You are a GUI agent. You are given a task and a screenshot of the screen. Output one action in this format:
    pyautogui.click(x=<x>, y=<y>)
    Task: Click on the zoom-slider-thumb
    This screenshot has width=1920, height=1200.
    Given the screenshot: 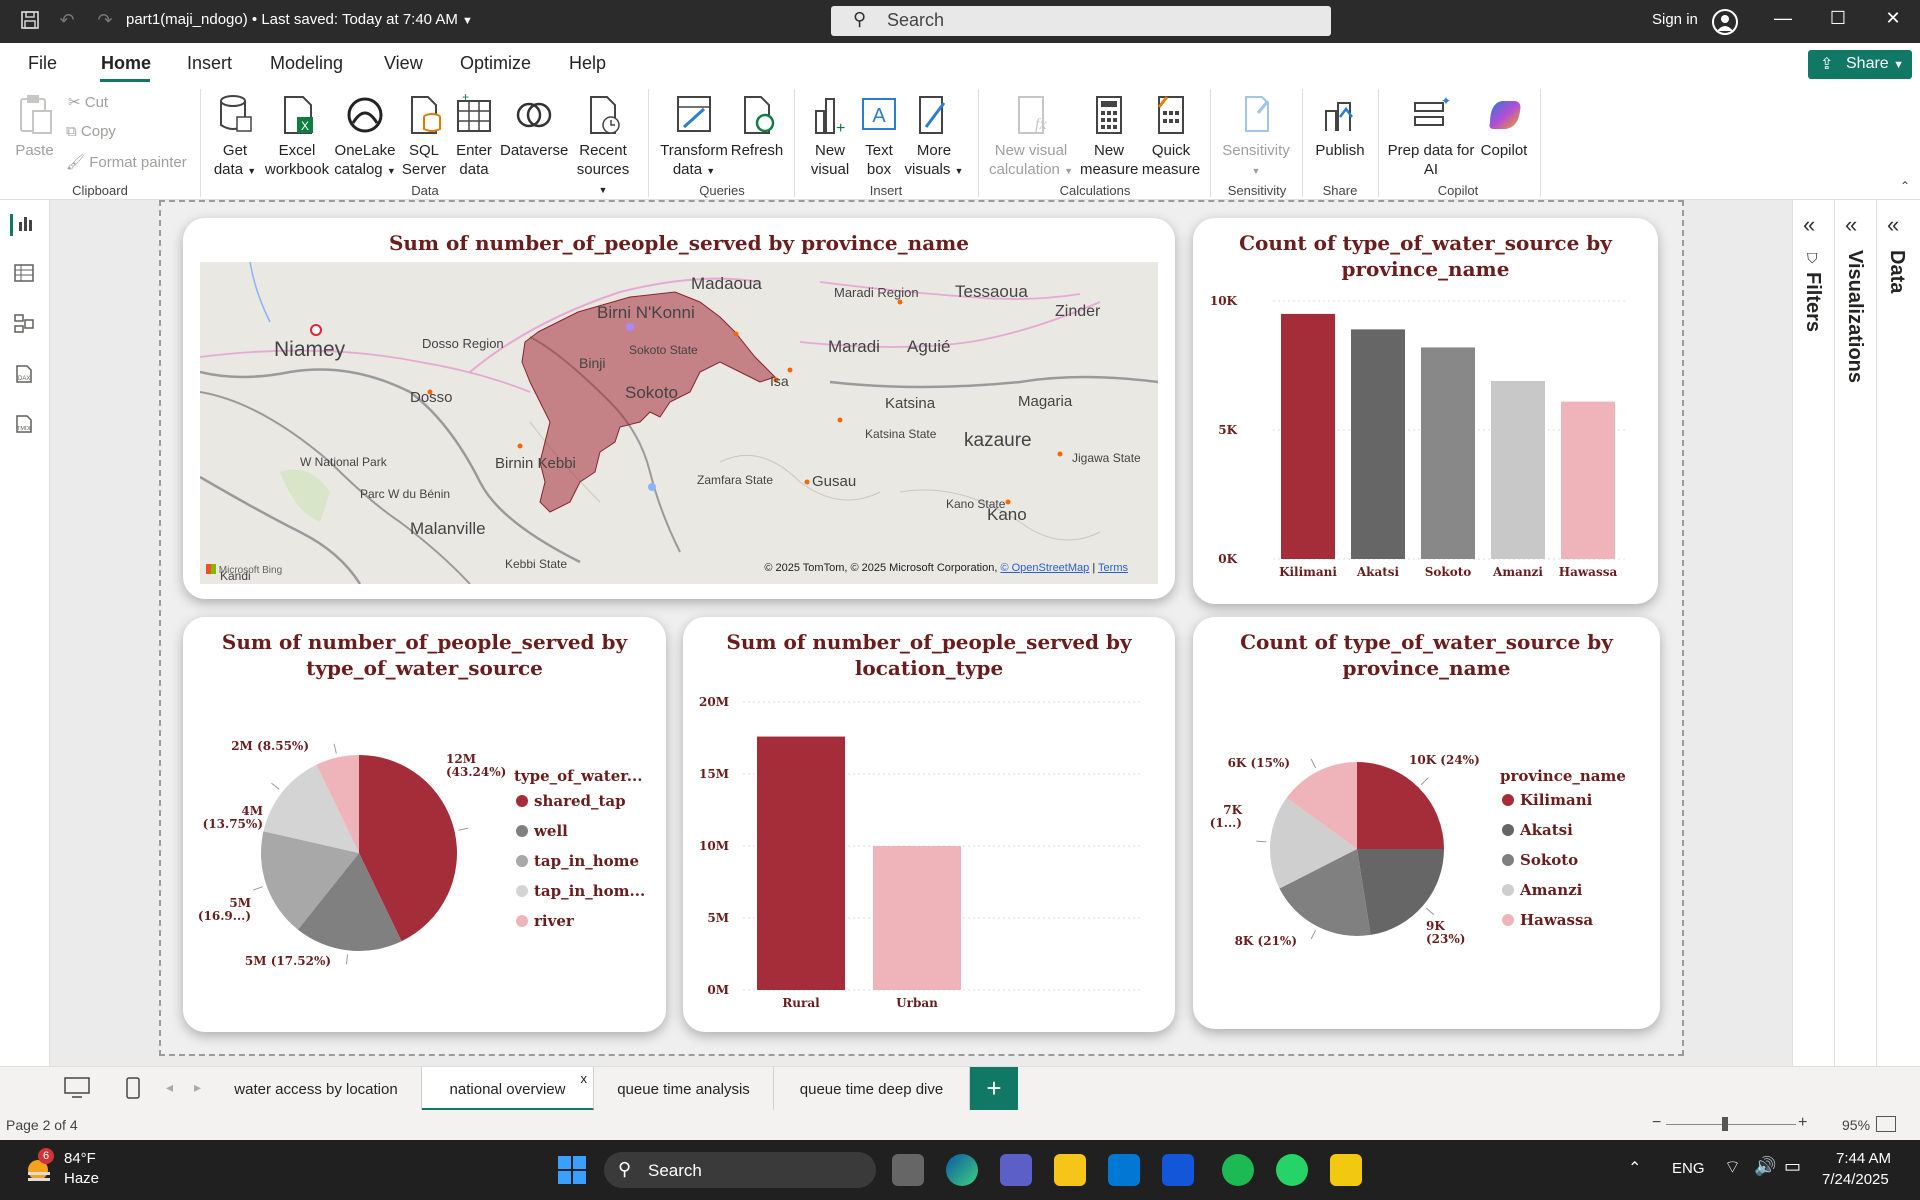 What is the action you would take?
    pyautogui.click(x=1725, y=1124)
    